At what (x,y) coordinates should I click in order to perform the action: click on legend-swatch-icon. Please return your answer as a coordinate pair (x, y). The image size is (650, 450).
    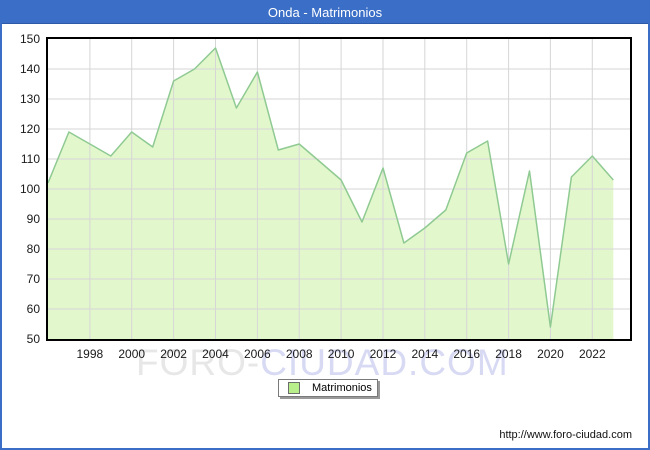
    Looking at the image, I should click on (294, 388).